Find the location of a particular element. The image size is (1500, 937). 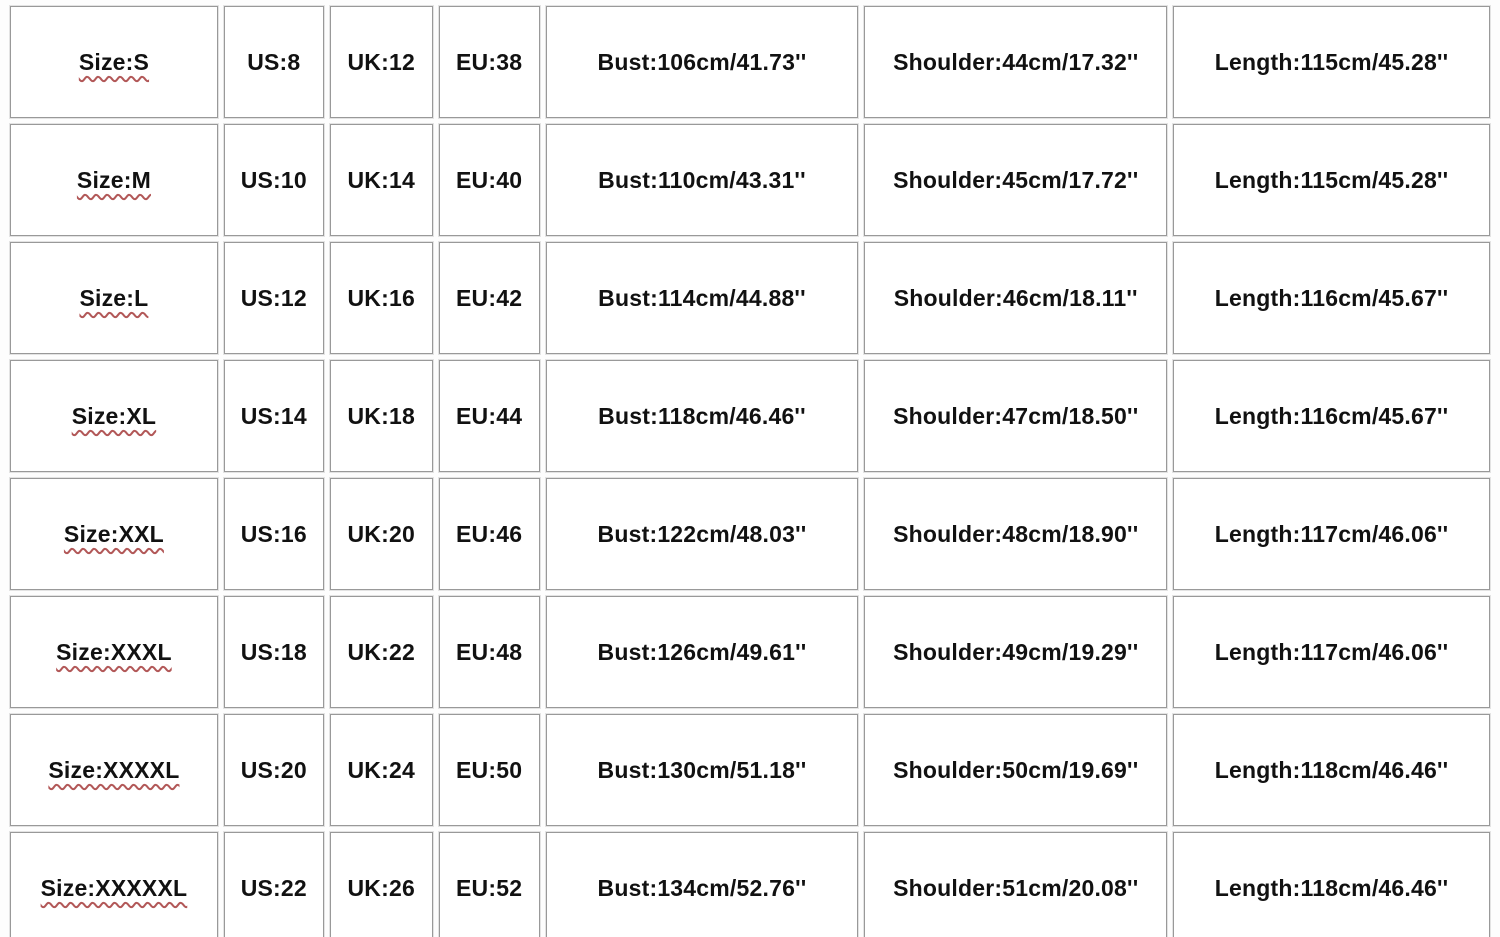

shoulder-cell: Shoulder:45cm/17.72'' is located at coordinates (1016, 180).